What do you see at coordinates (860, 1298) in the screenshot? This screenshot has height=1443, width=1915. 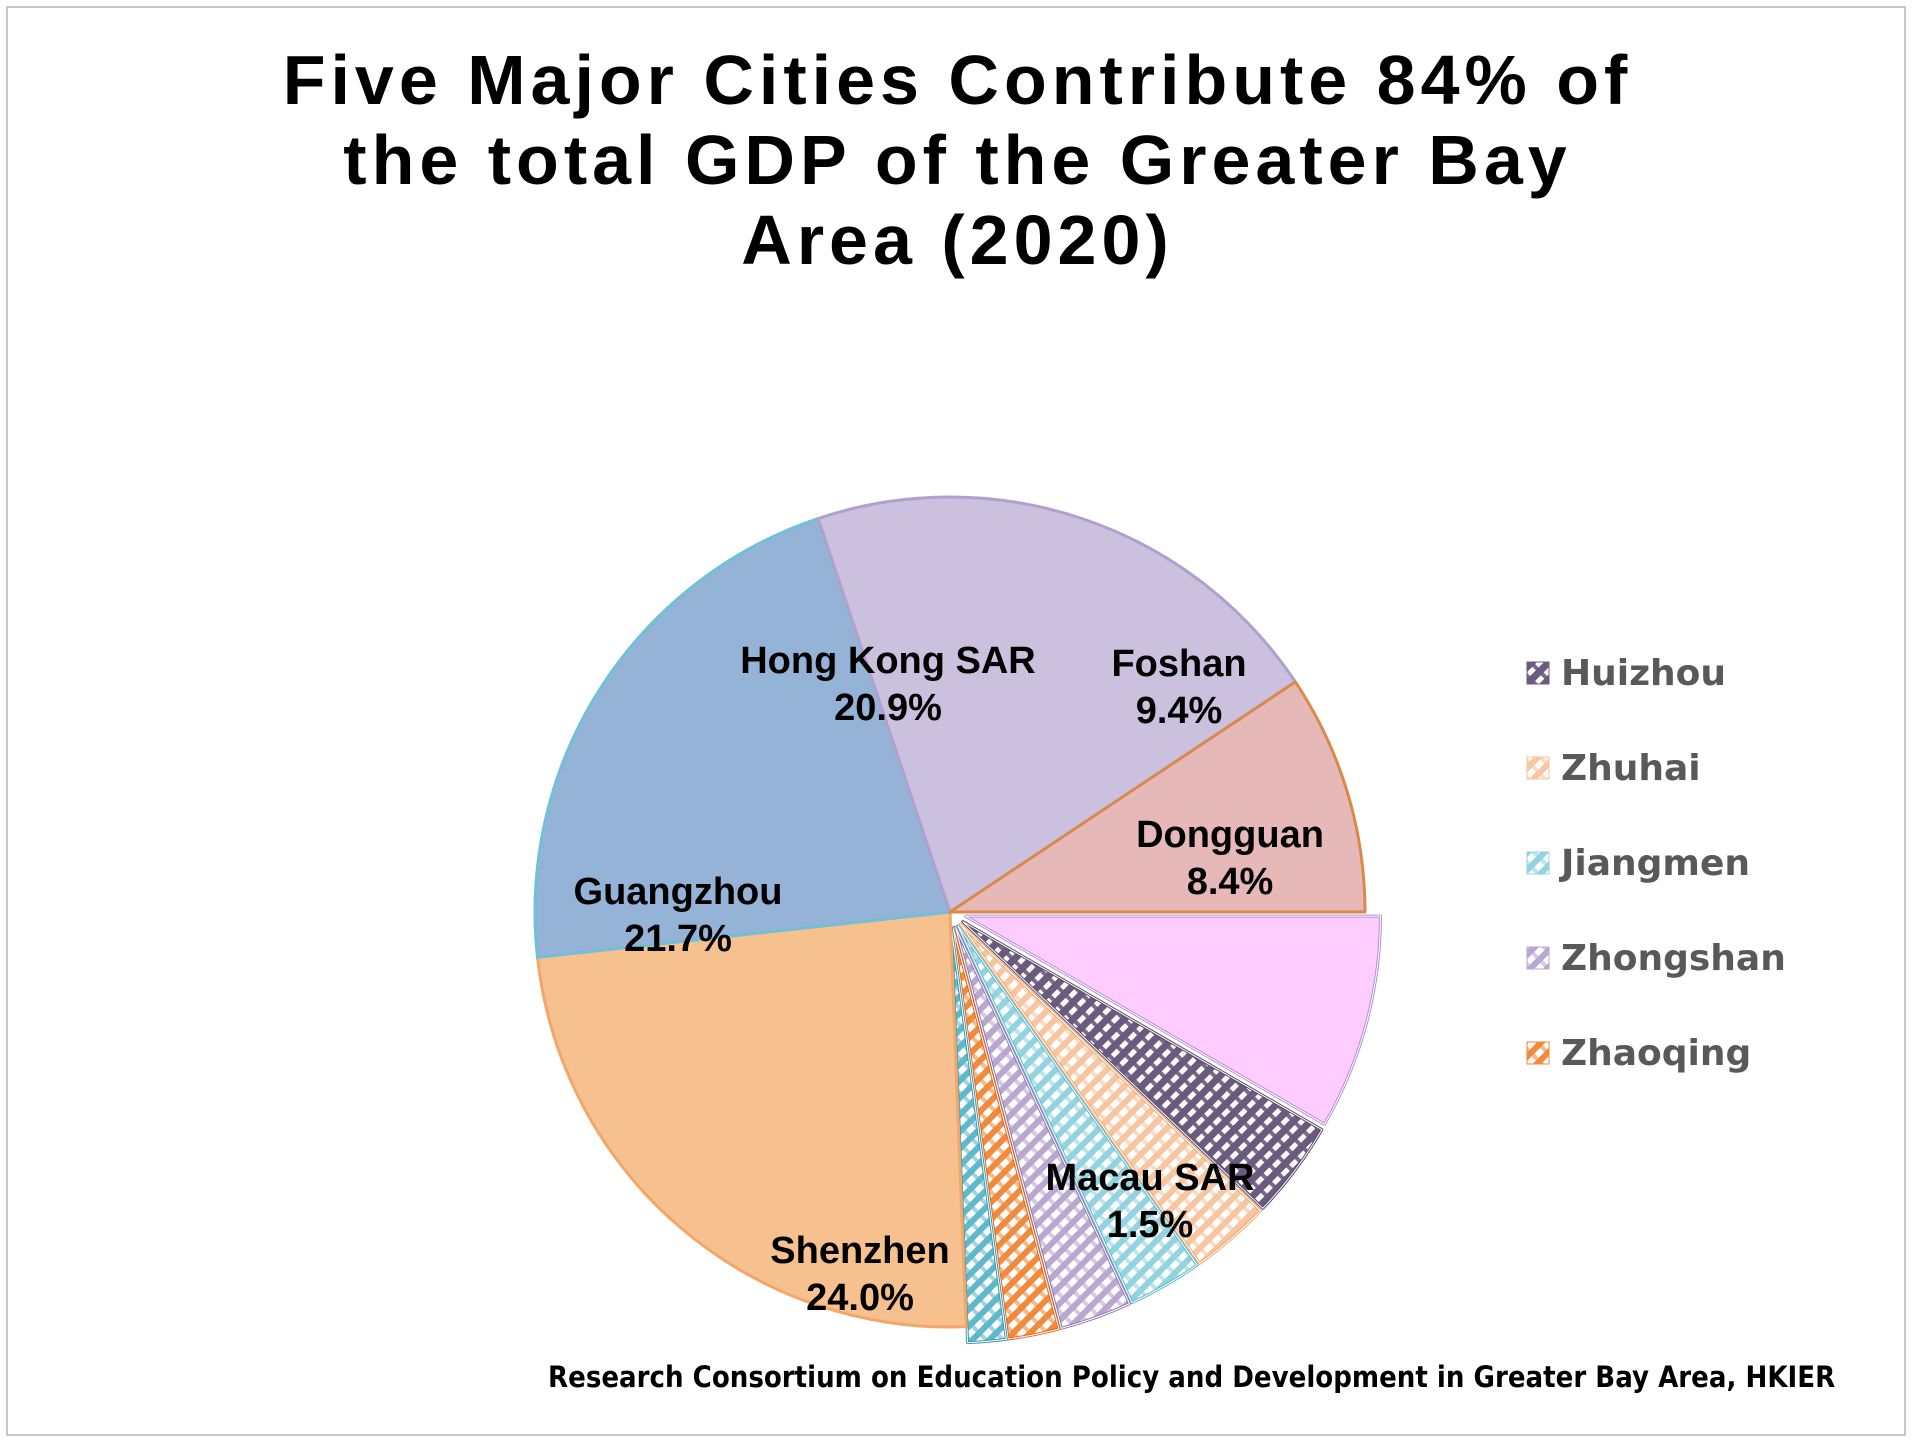 I see `slice-label-value-shenzhen: 24.0%` at bounding box center [860, 1298].